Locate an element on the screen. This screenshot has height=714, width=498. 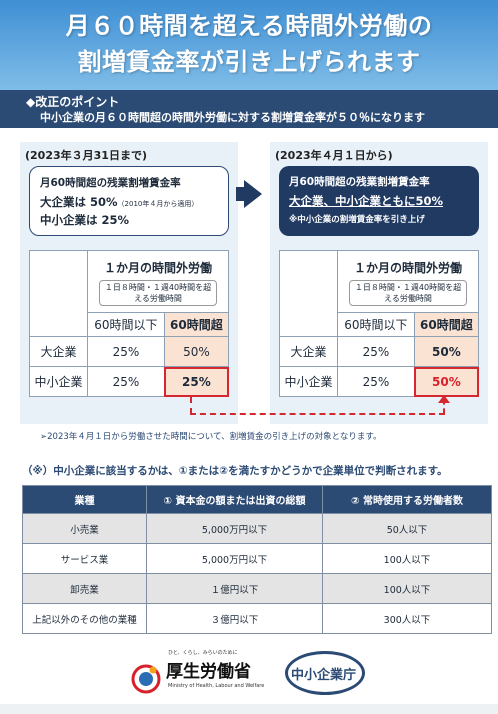
criteria-cell-capital: ３億円以下 is located at coordinates (234, 618).